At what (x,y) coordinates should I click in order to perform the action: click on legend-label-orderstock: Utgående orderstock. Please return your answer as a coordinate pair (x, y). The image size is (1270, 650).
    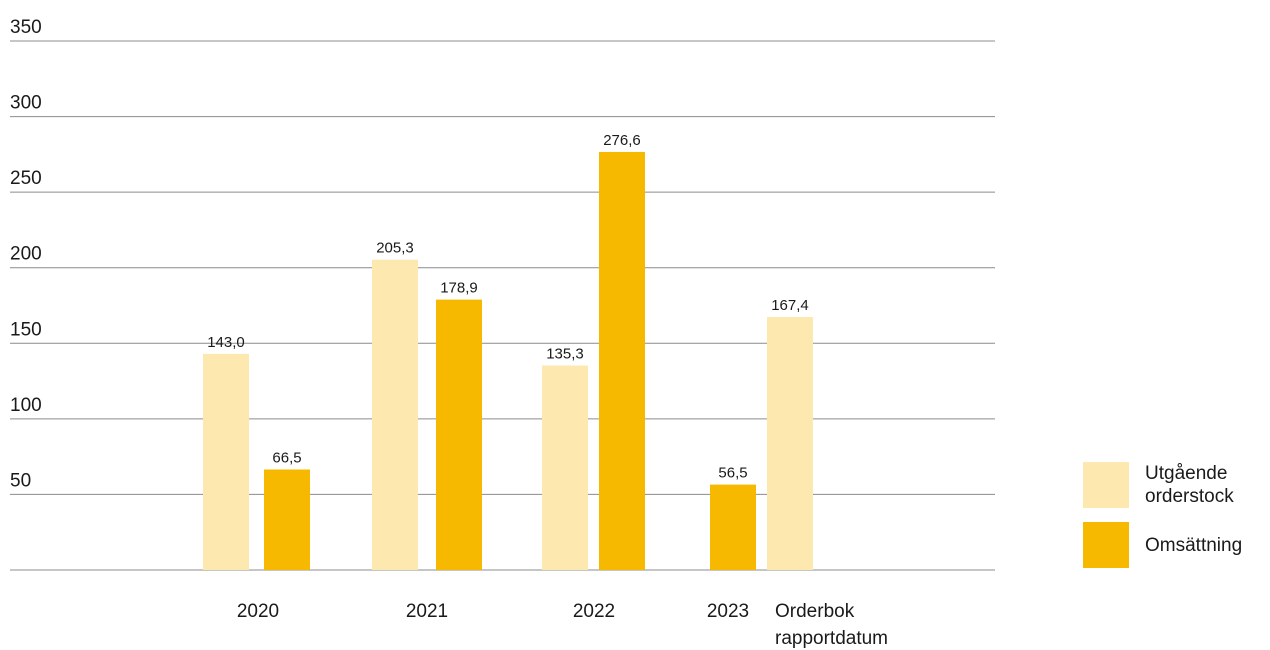
    Looking at the image, I should click on (1207, 485).